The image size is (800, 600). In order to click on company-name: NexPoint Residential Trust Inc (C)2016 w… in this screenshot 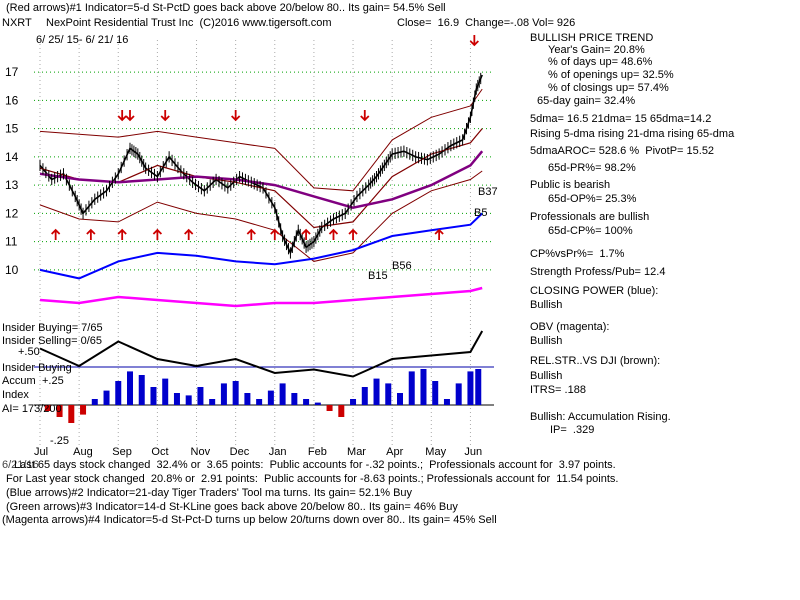, I will do `click(189, 23)`.